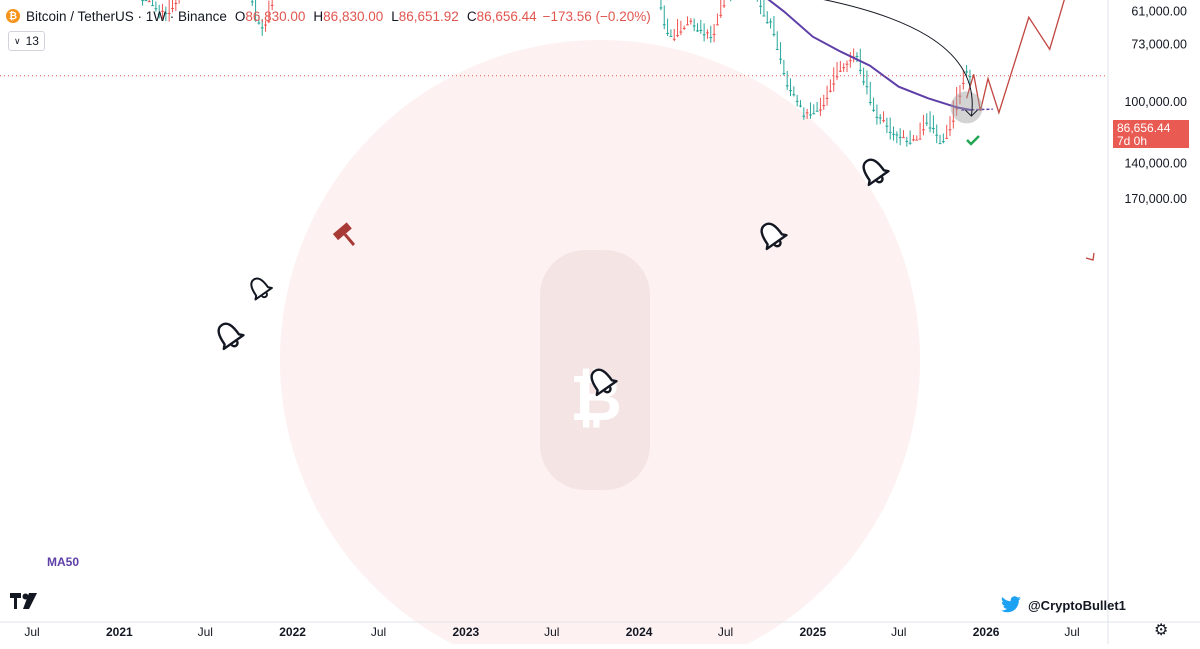  Describe the element at coordinates (26, 41) in the screenshot. I see `indicator-toggle: ∨ 13` at that location.